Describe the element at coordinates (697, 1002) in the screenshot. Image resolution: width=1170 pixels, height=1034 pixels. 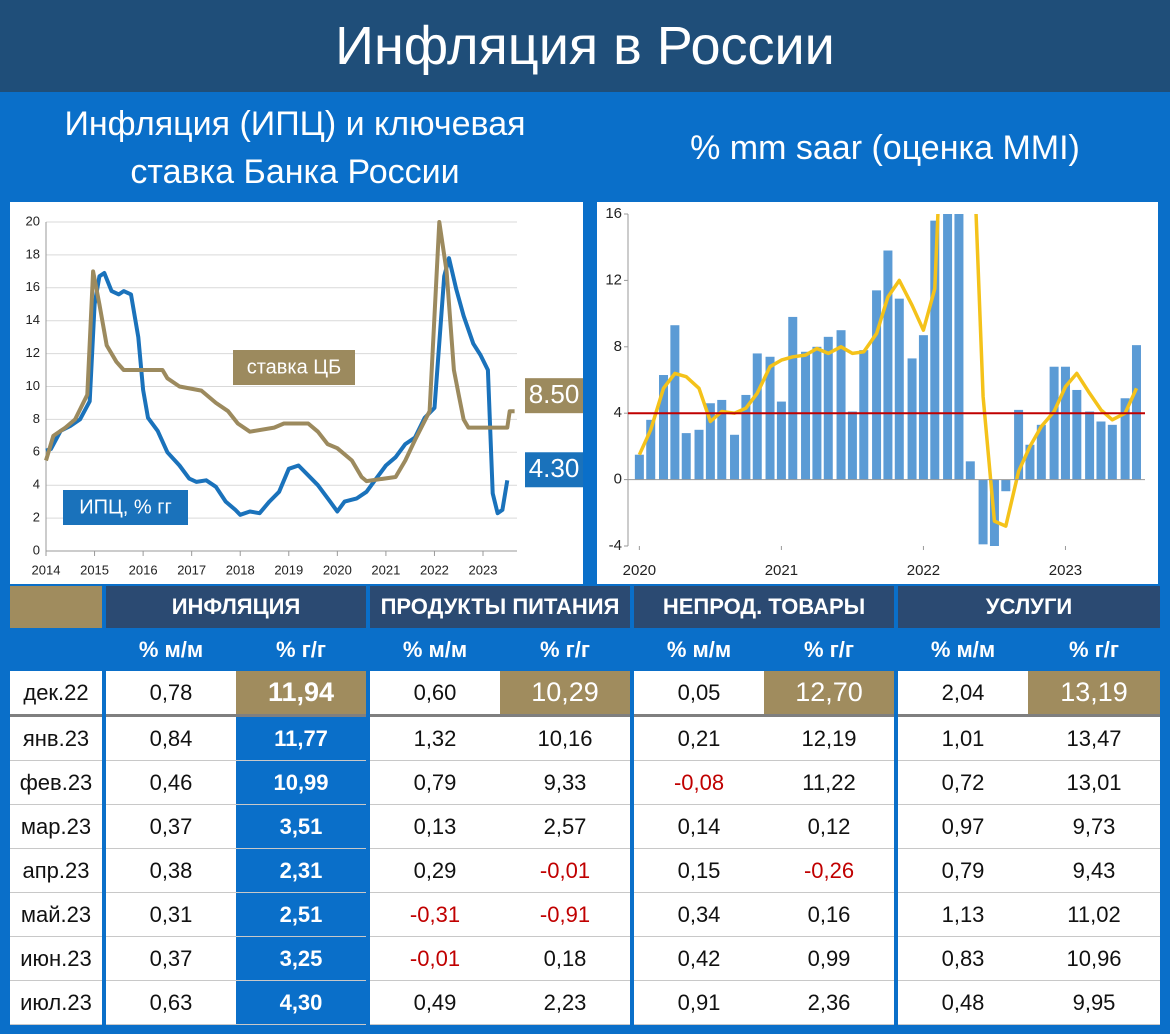
I see `cell: 0,91` at that location.